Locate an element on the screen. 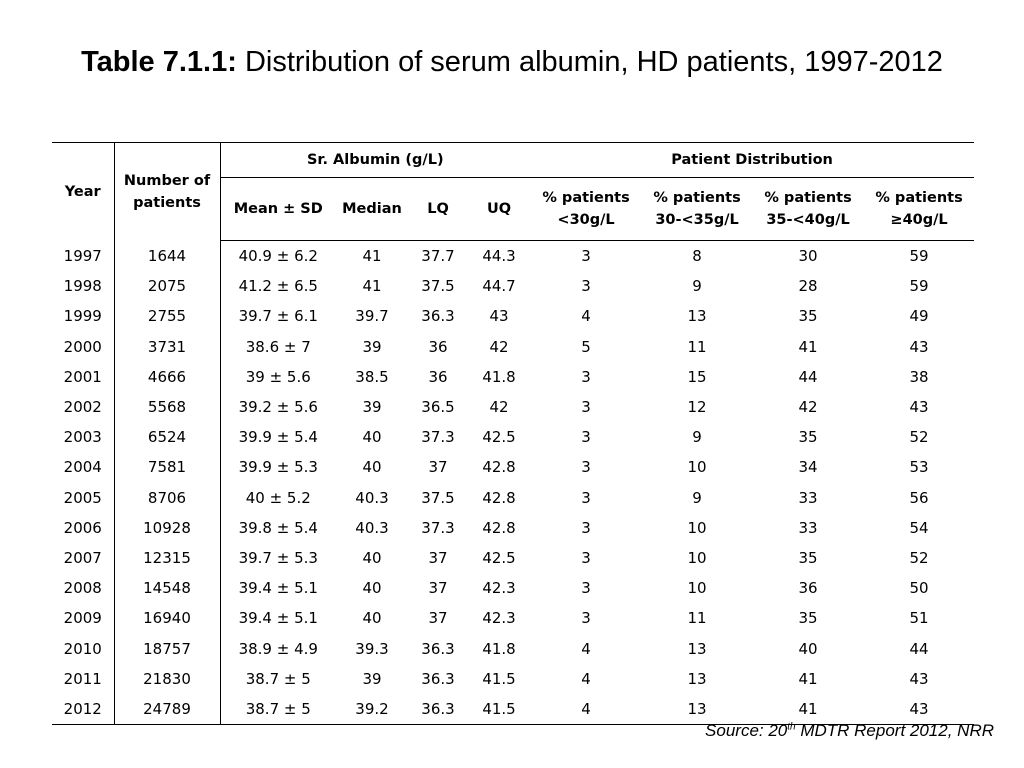 Image resolution: width=1024 pixels, height=768 pixels. cell-year: 1998 is located at coordinates (83, 286).